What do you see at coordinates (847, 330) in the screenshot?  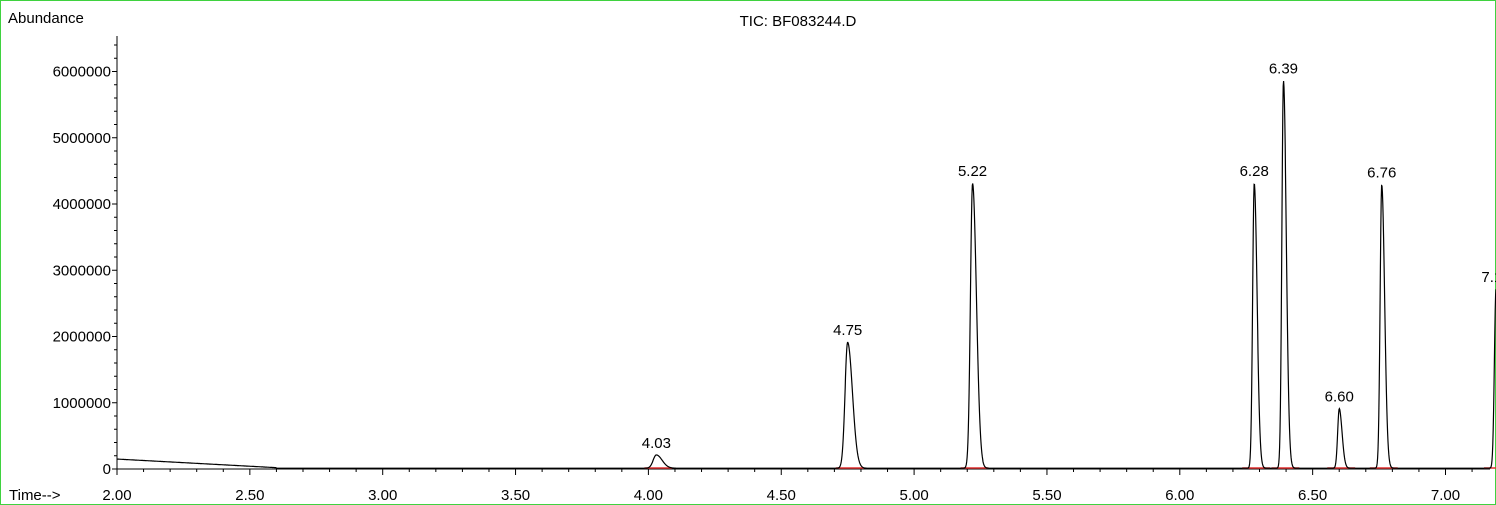 I see `peak-label: 4.75` at bounding box center [847, 330].